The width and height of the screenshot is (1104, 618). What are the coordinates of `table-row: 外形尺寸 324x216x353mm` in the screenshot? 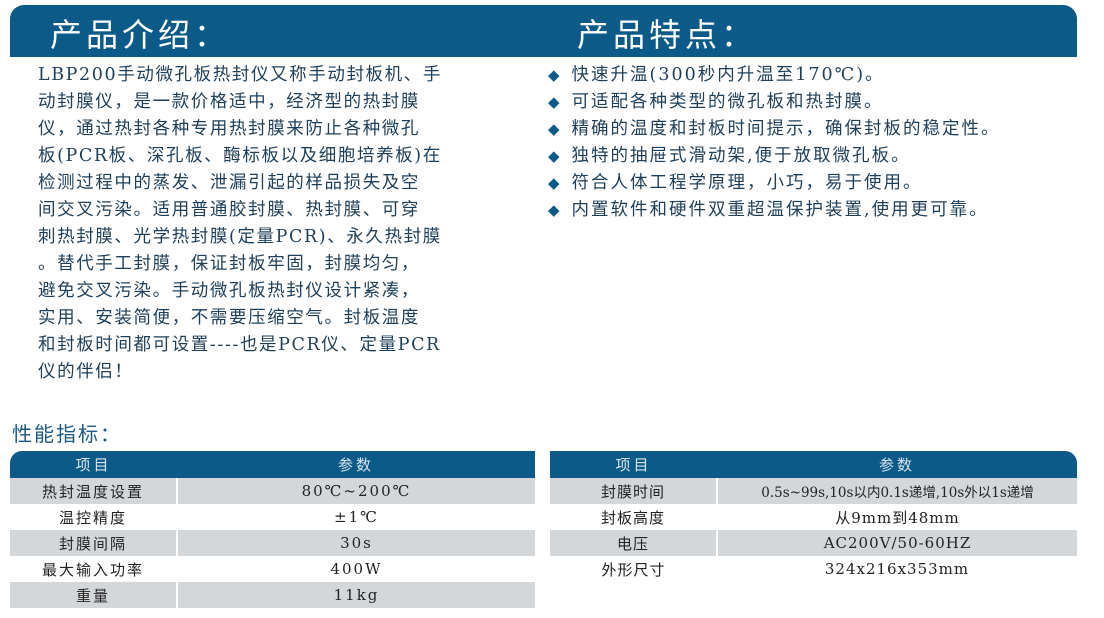 It's located at (813, 569).